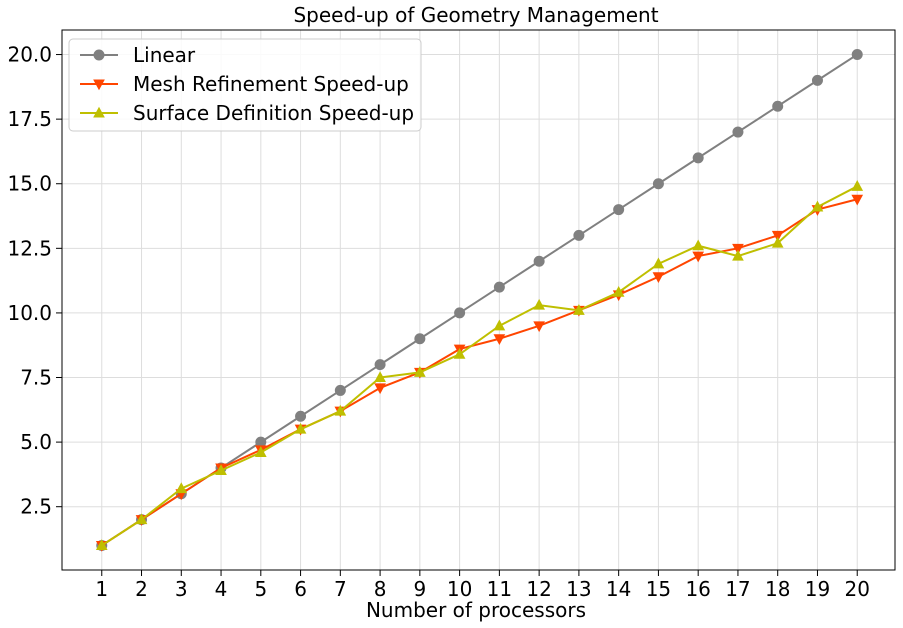 The width and height of the screenshot is (903, 628). What do you see at coordinates (658, 589) in the screenshot?
I see `x-tick-label: 15` at bounding box center [658, 589].